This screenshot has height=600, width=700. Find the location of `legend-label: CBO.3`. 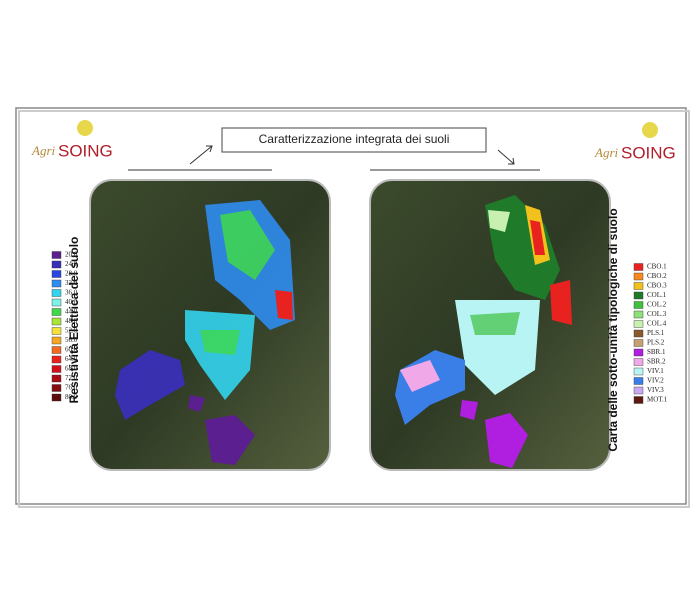

legend-label: CBO.3 is located at coordinates (657, 286).